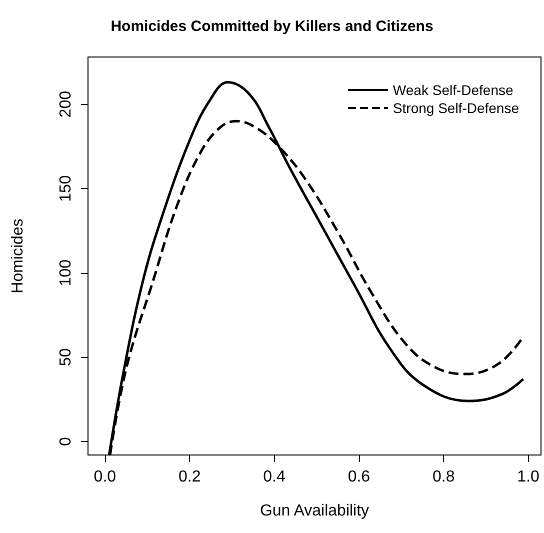 This screenshot has height=533, width=544. I want to click on legend-label: Weak Self-Defense, so click(453, 90).